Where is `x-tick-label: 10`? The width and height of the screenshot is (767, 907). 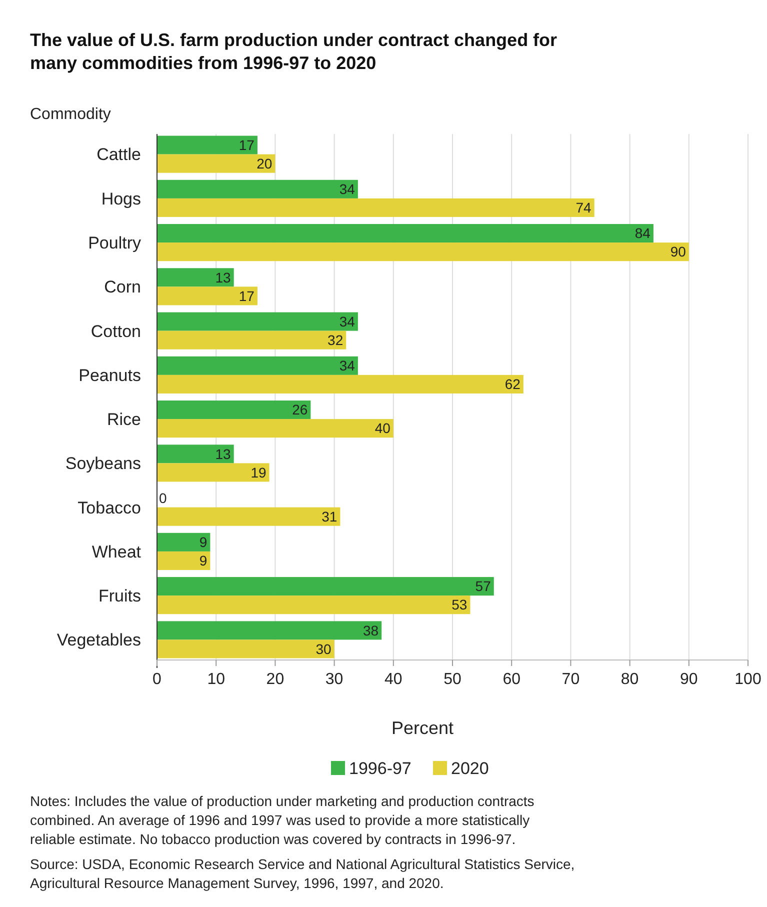 x-tick-label: 10 is located at coordinates (216, 679).